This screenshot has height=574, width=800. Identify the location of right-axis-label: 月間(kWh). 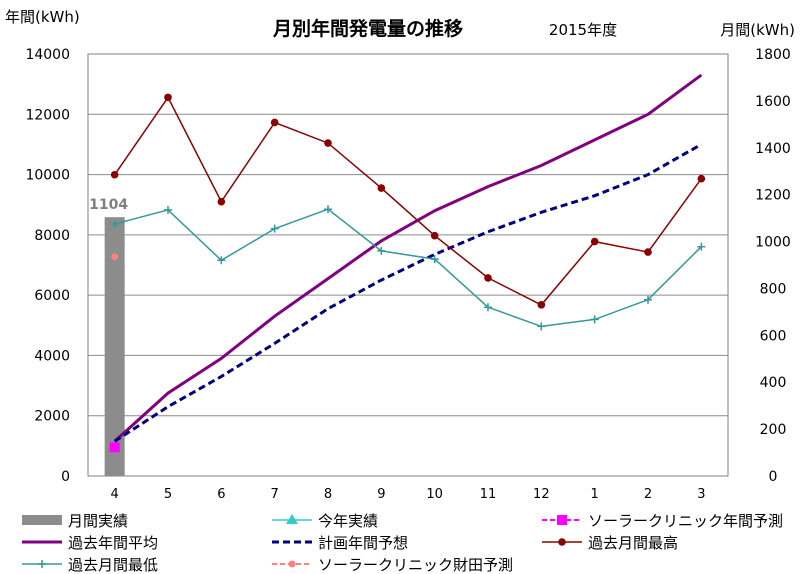
(757, 30).